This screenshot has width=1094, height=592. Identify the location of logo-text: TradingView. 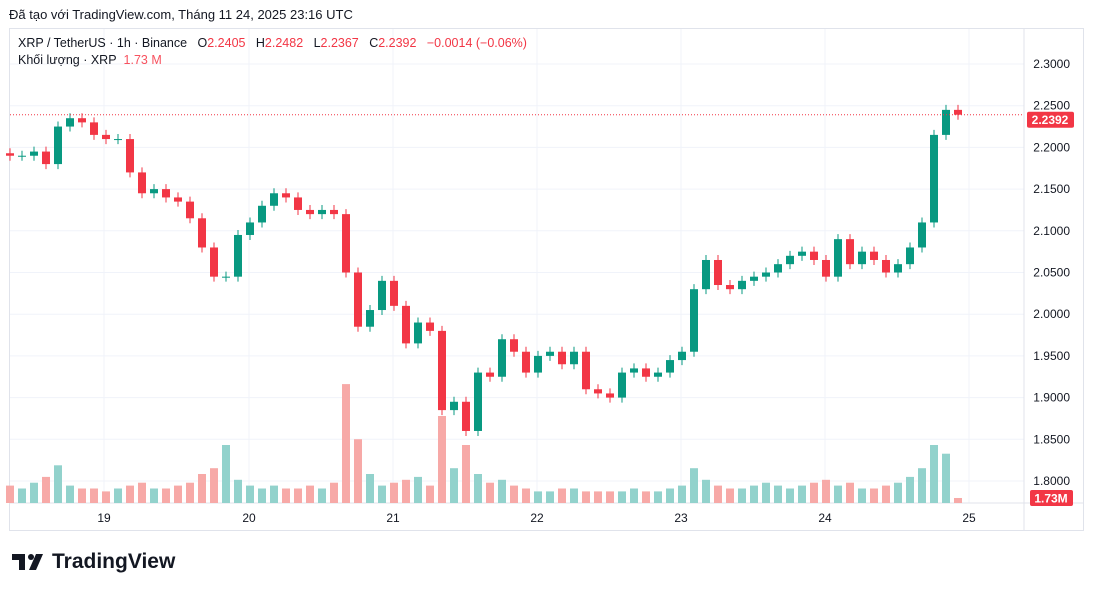
(114, 561).